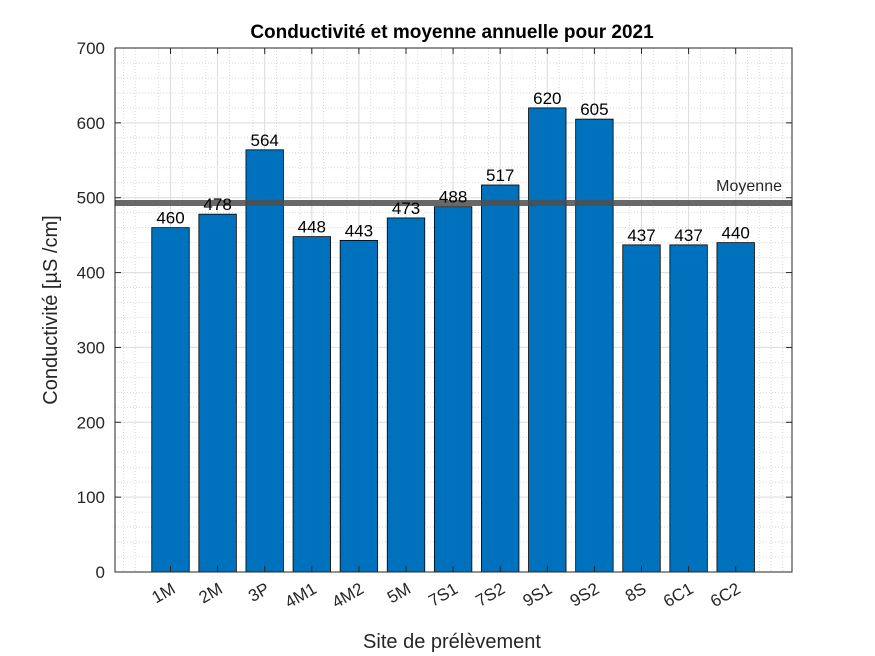 This screenshot has width=875, height=656. Describe the element at coordinates (538, 595) in the screenshot. I see `x-tick-label: 9S1` at that location.